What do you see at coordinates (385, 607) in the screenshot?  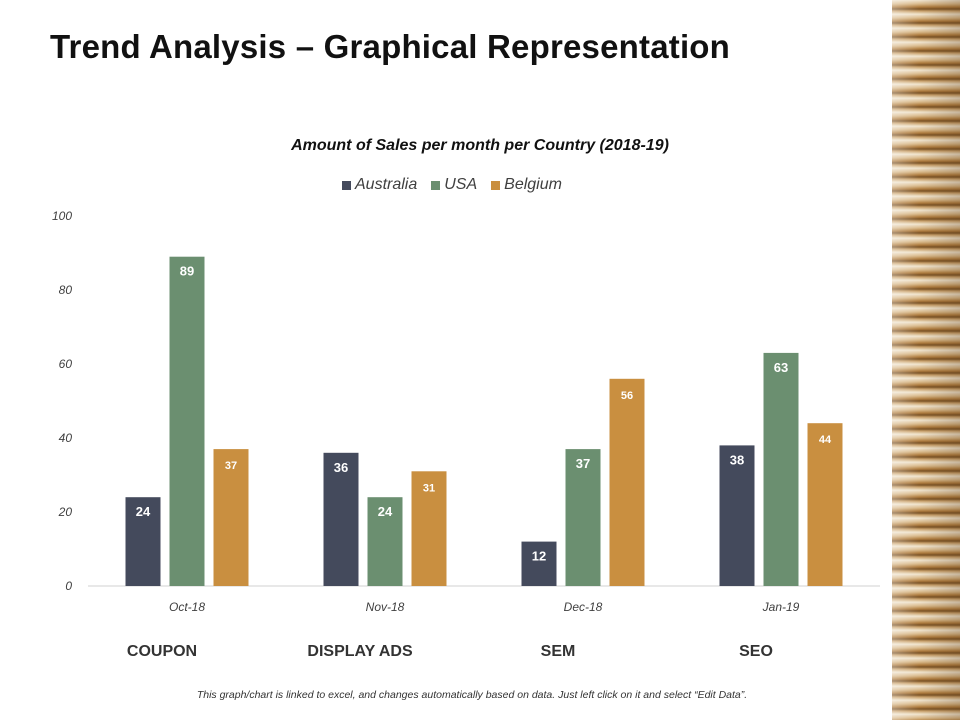 I see `x-tick-label: Nov-18` at bounding box center [385, 607].